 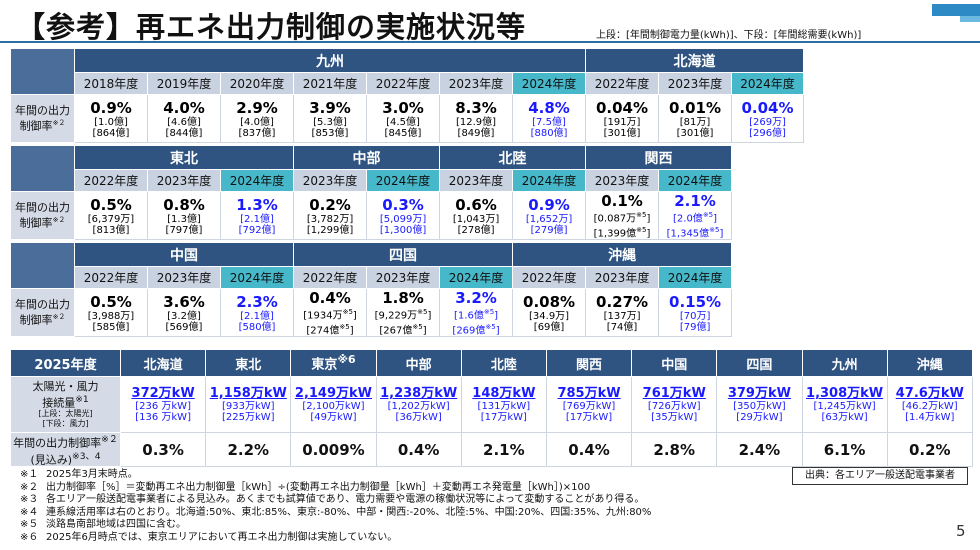 I want to click on footnote-number: ※１, so click(x=29, y=474).